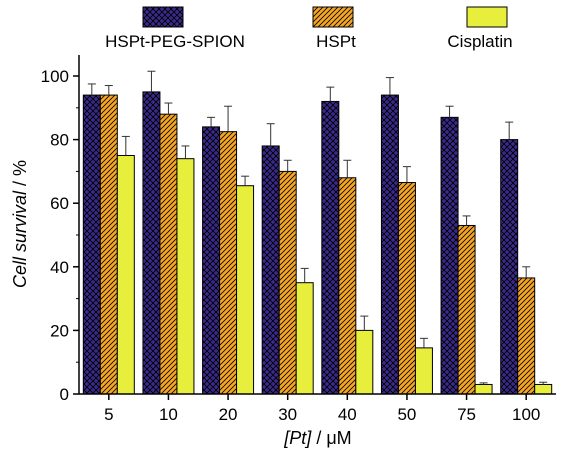 The image size is (572, 454). Describe the element at coordinates (347, 414) in the screenshot. I see `x-tick-label: 40` at that location.